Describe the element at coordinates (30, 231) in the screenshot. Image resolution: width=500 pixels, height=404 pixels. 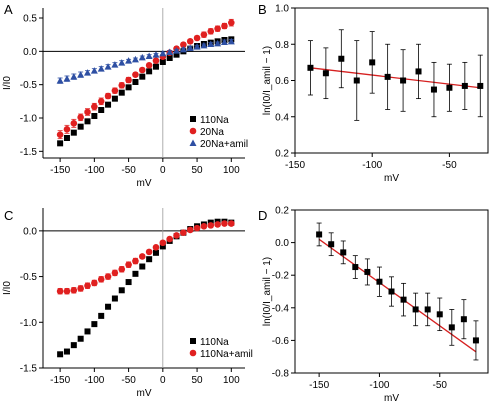
I see `y-tick-label: 0.0` at that location.